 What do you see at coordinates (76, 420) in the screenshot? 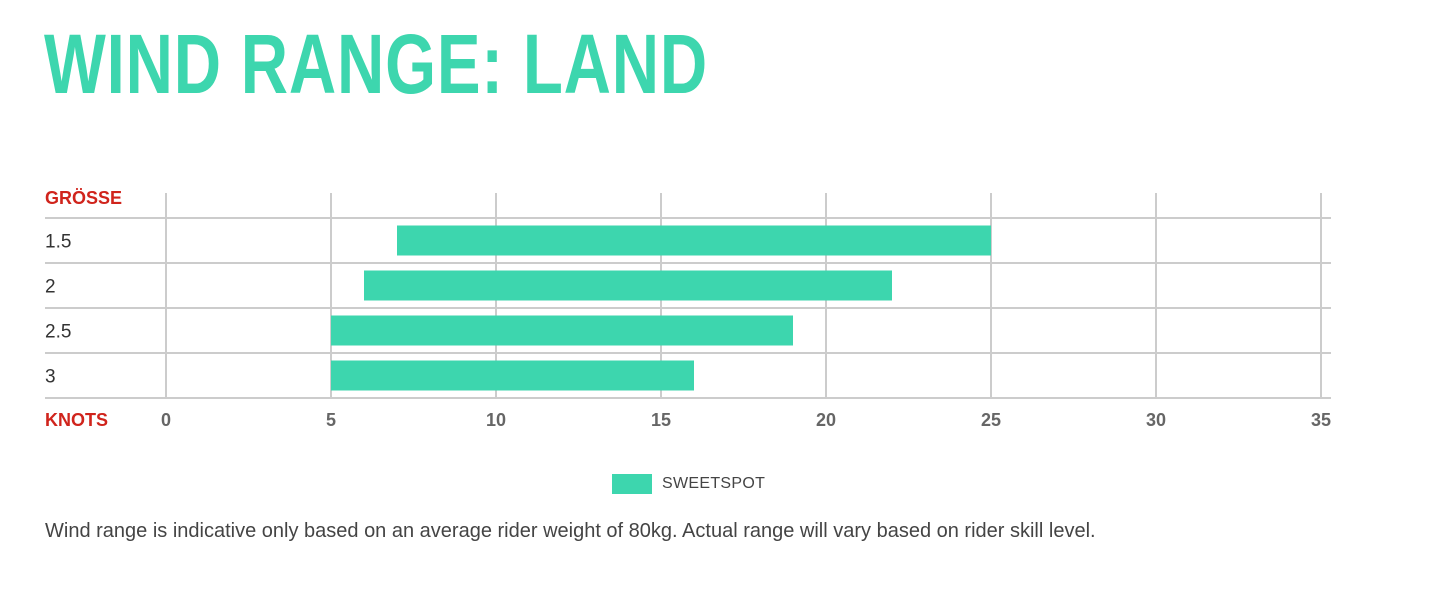
I see `x-axis-label: KNOTS` at bounding box center [76, 420].